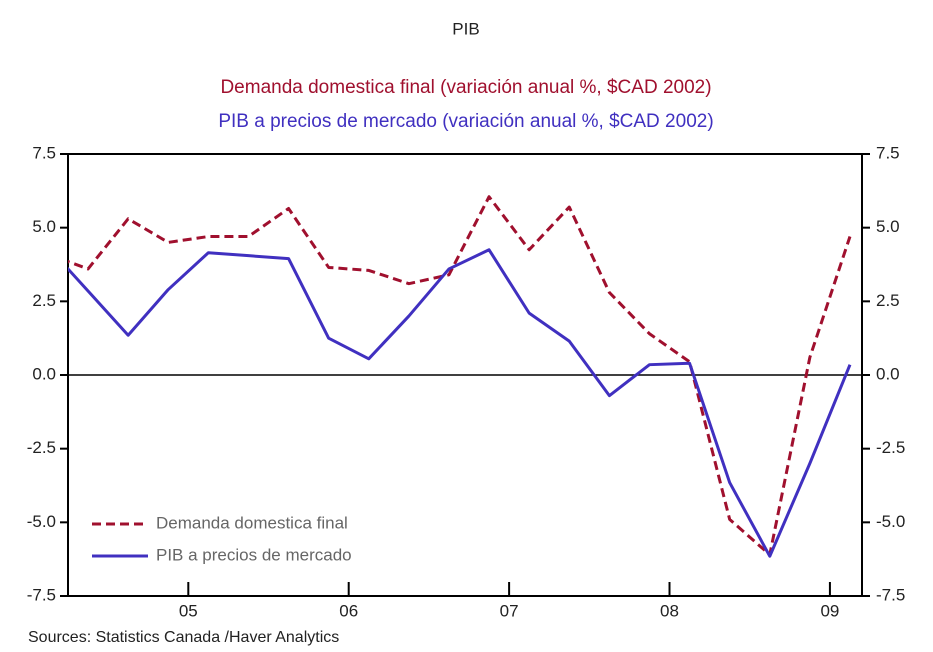 This screenshot has width=933, height=652. Describe the element at coordinates (252, 522) in the screenshot. I see `legend-label: Demanda domestica final` at that location.